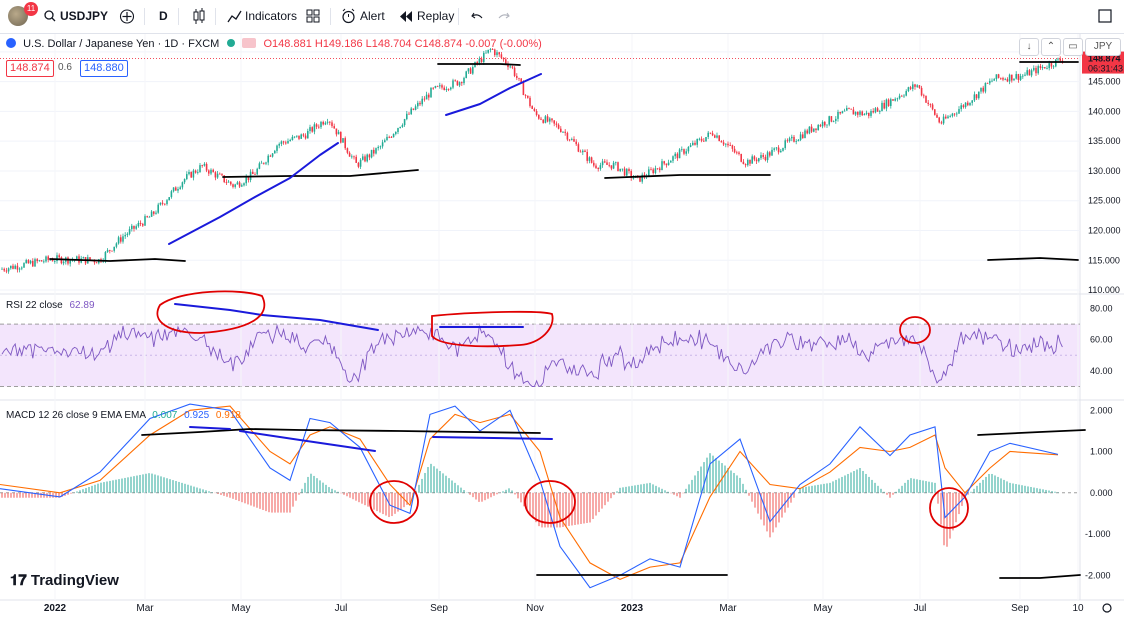 Image resolution: width=1124 pixels, height=624 pixels. Describe the element at coordinates (127, 16) in the screenshot. I see `compare-symbol-button` at that location.